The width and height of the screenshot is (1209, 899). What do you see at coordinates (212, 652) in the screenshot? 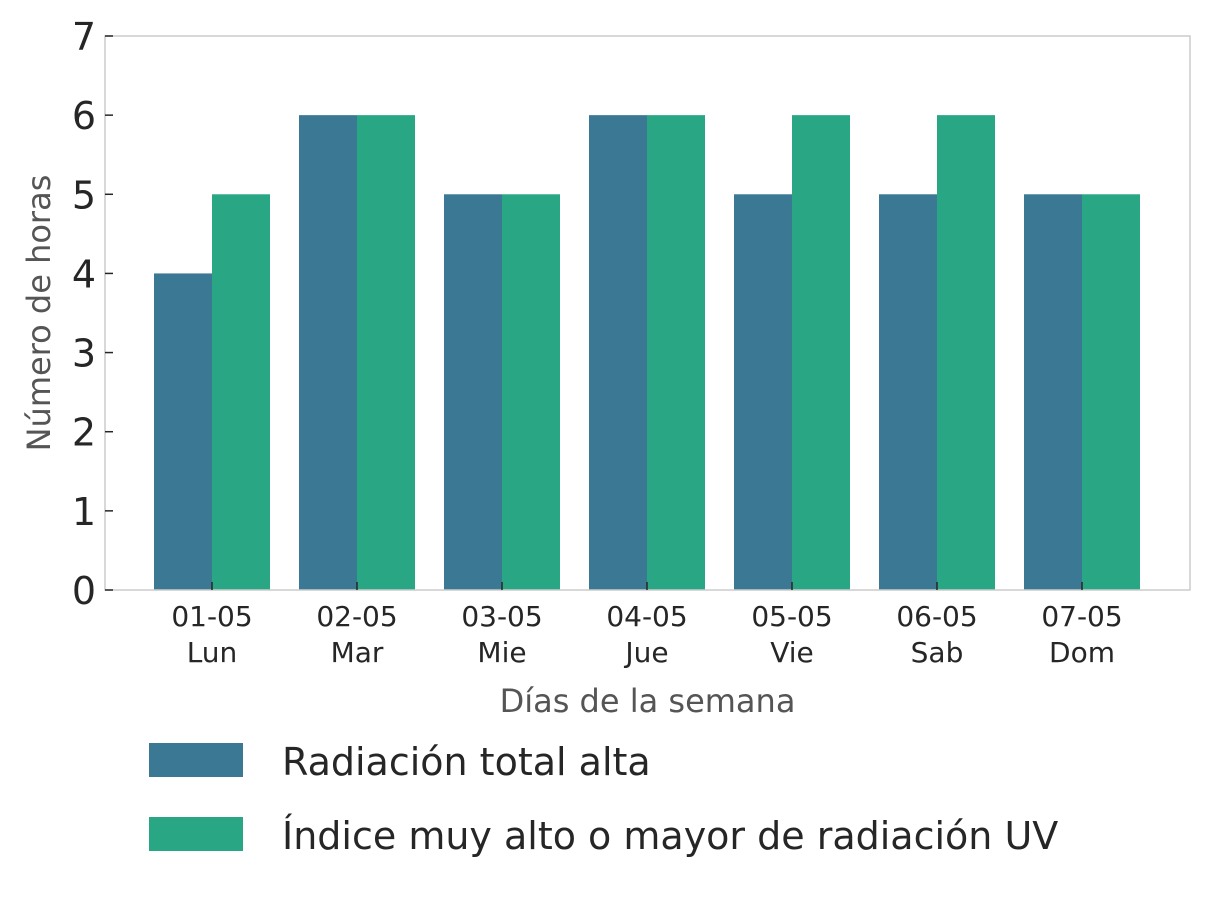
I see `x-tick-label: Lun` at bounding box center [212, 652].